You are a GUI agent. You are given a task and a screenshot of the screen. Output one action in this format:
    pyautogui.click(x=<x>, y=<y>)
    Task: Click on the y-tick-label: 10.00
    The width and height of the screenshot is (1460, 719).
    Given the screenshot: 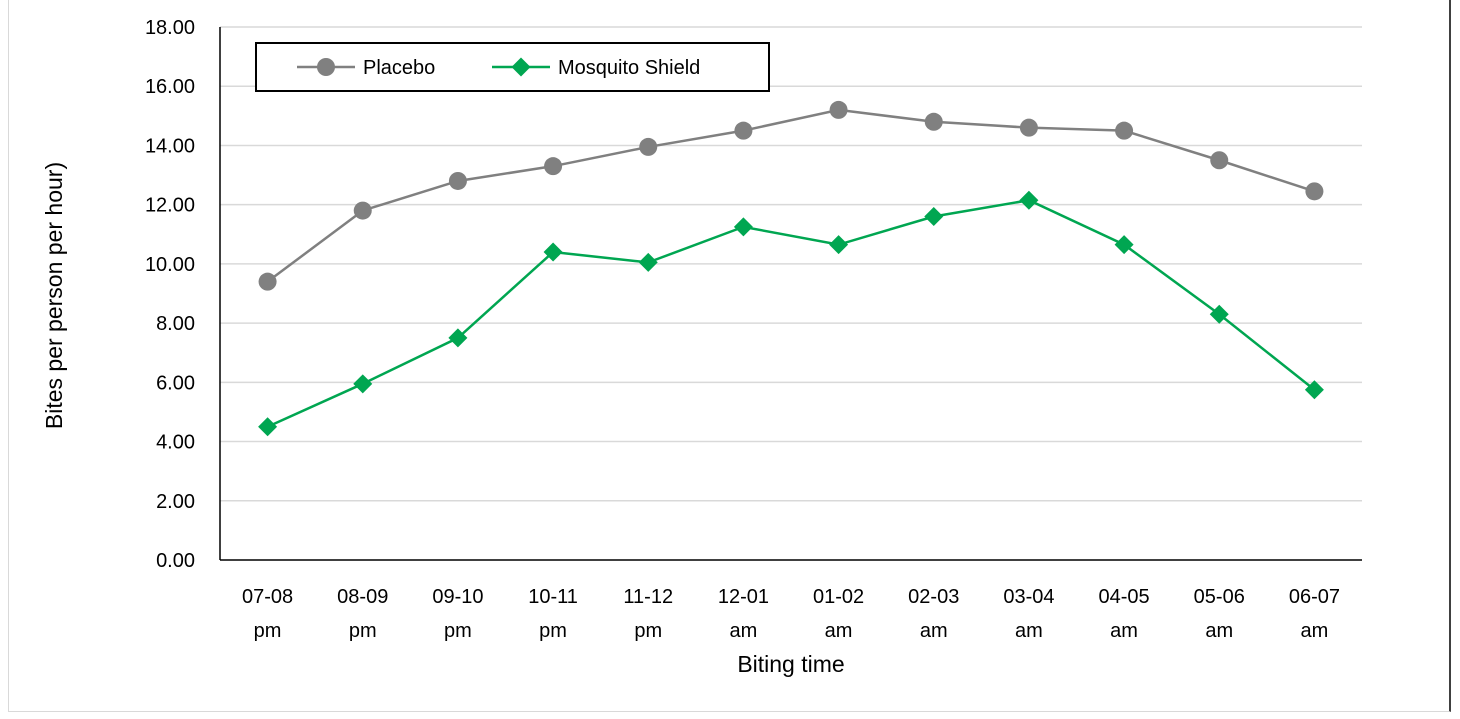 What is the action you would take?
    pyautogui.click(x=170, y=265)
    